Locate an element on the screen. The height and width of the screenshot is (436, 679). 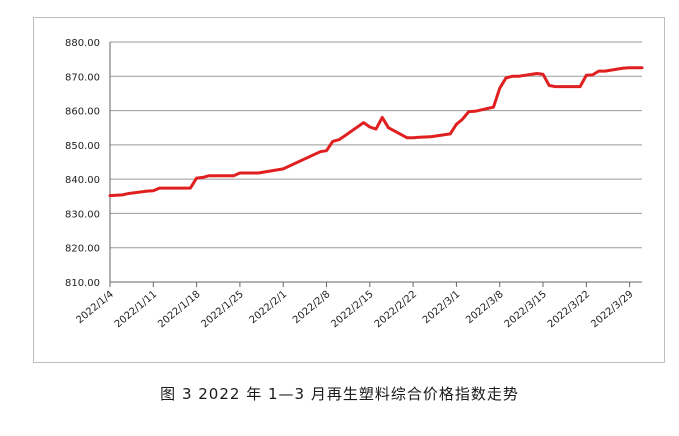
x-tick-label: 2022/3/22 is located at coordinates (569, 309).